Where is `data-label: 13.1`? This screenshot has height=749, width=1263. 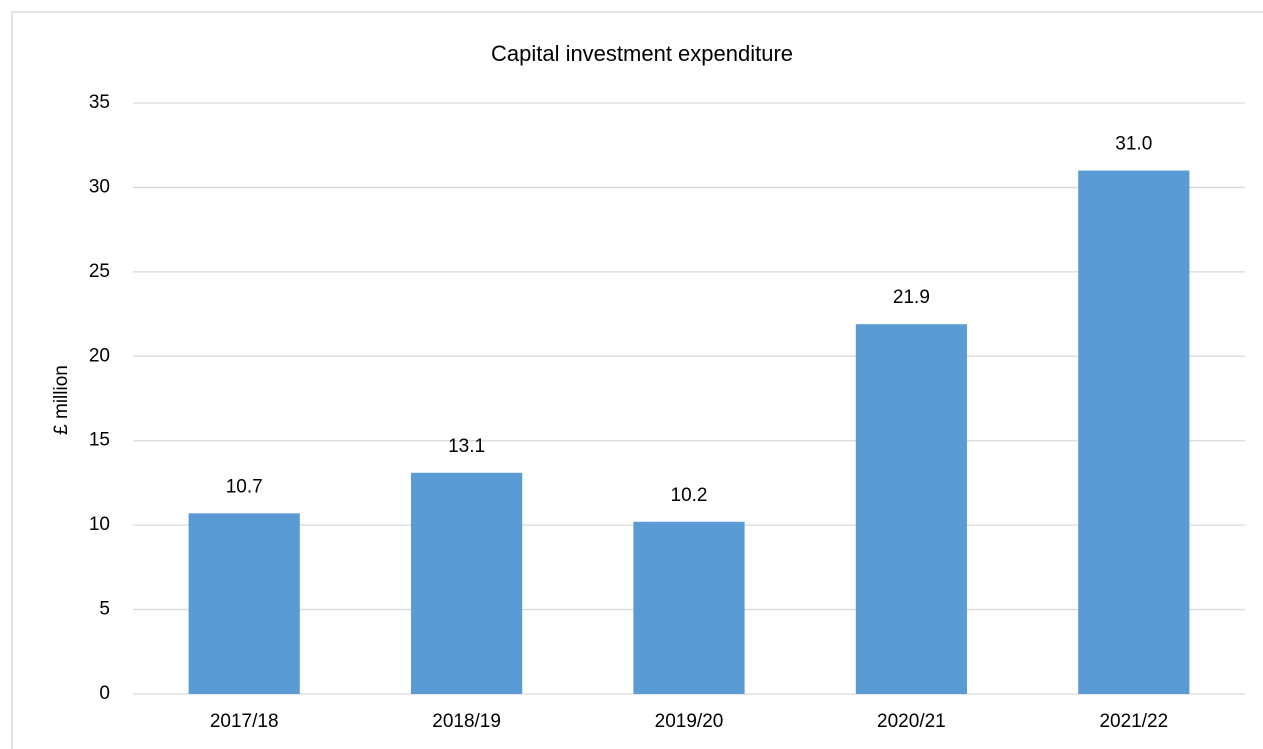 data-label: 13.1 is located at coordinates (466, 446).